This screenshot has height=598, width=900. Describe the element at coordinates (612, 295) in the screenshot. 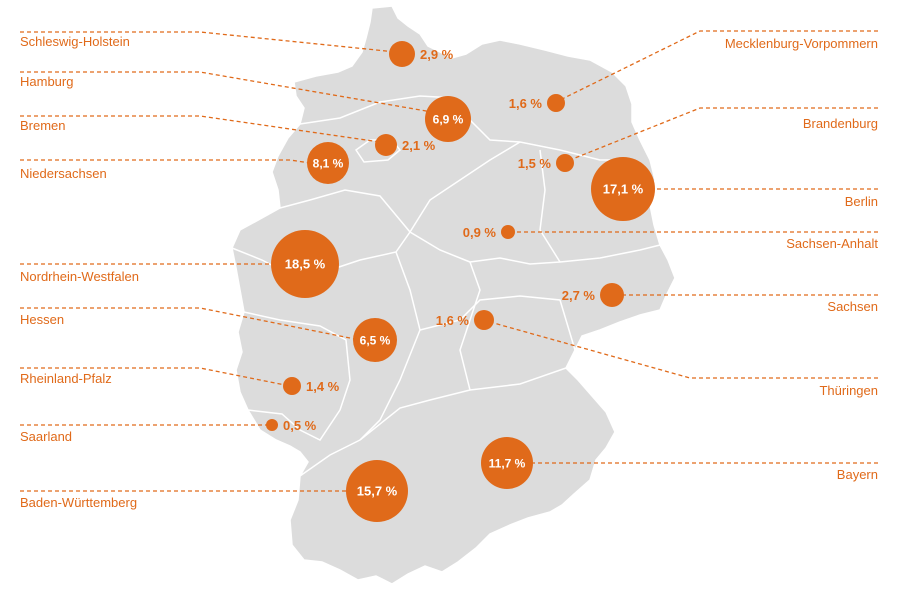

I see `bubble-sachsen` at that location.